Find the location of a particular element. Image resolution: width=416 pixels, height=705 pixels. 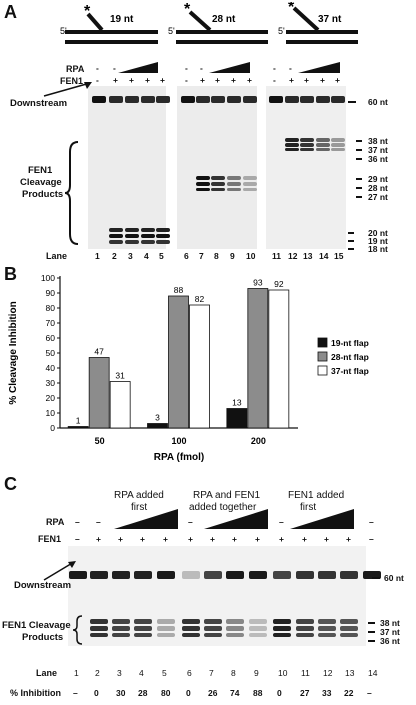

panel-a-letter: A is located at coordinates (10, 12).